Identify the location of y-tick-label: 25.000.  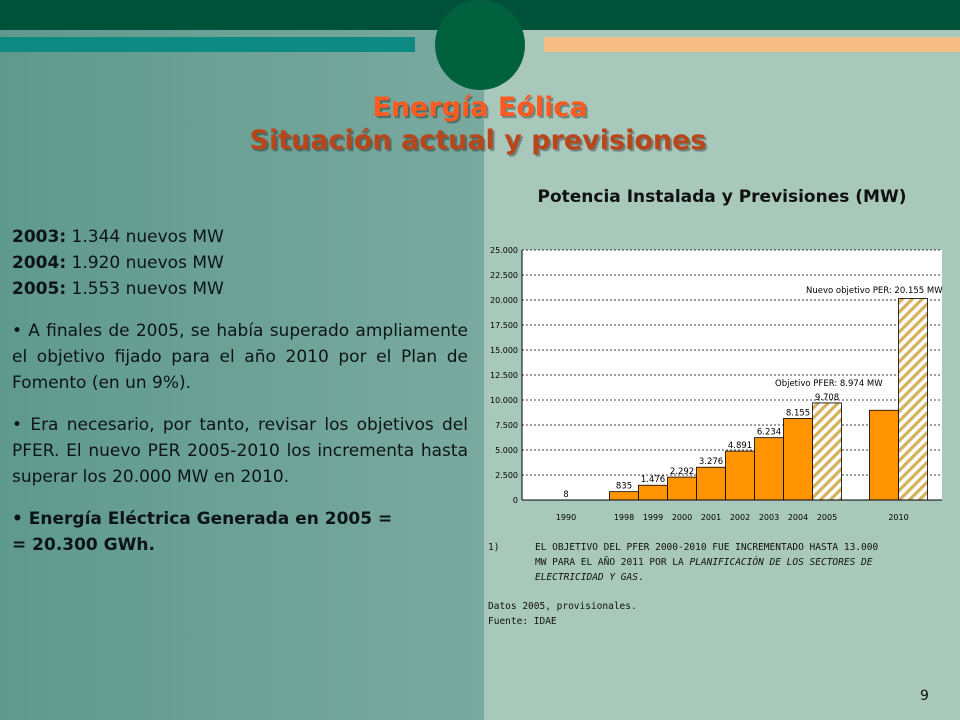
(504, 250).